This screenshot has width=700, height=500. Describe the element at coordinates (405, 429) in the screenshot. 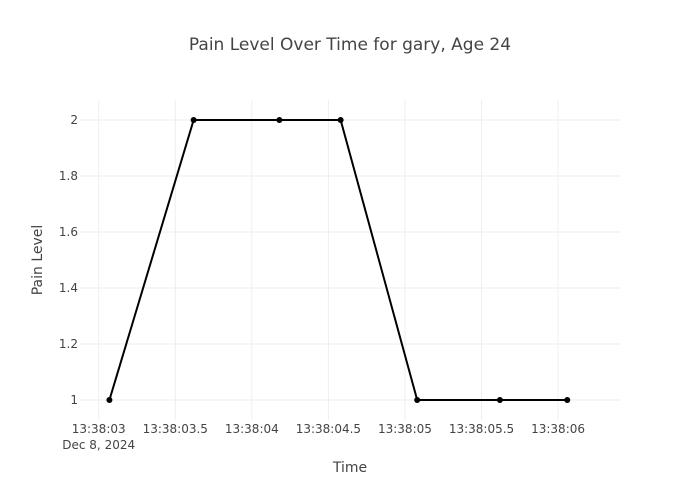

I see `x-tick-label: 13:38:05` at that location.